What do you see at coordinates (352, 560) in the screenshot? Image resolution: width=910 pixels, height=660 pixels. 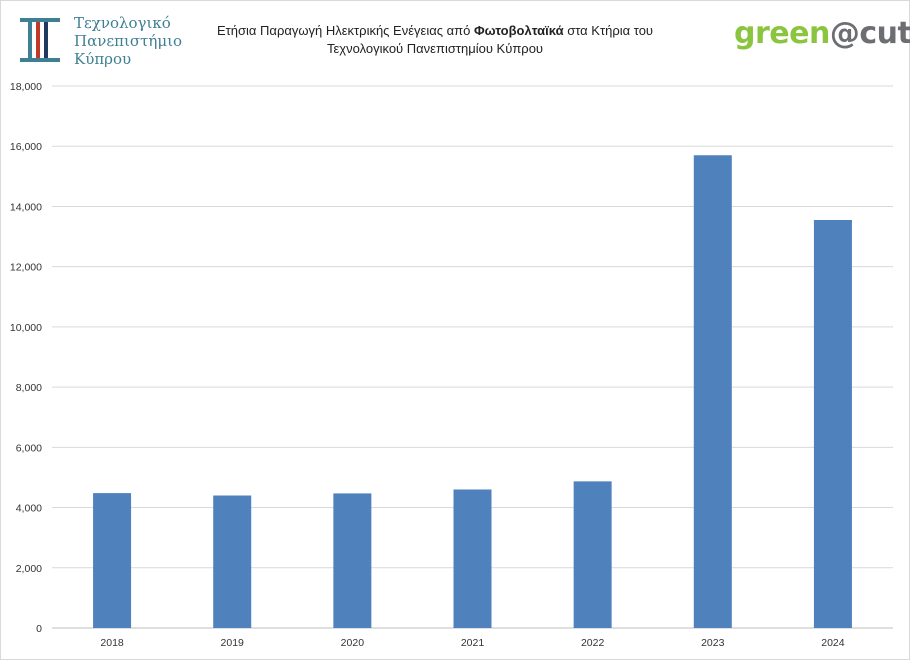 I see `bar-2020` at bounding box center [352, 560].